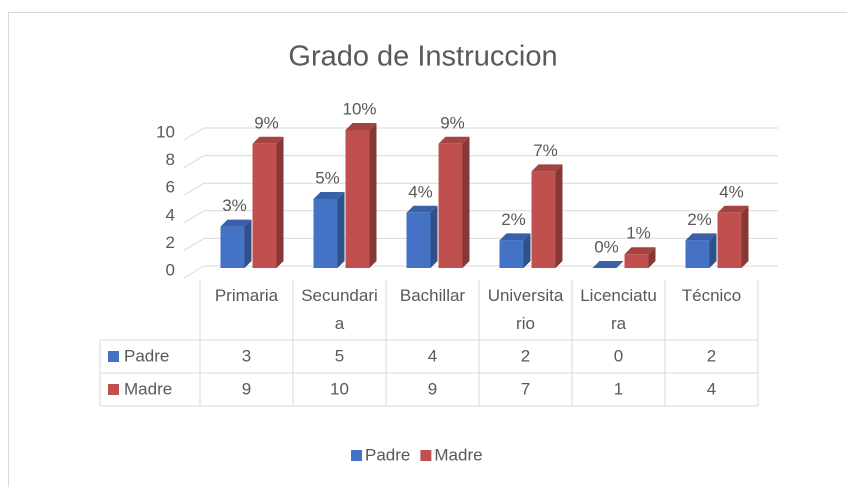  Describe the element at coordinates (618, 388) in the screenshot. I see `table-value: 1` at that location.